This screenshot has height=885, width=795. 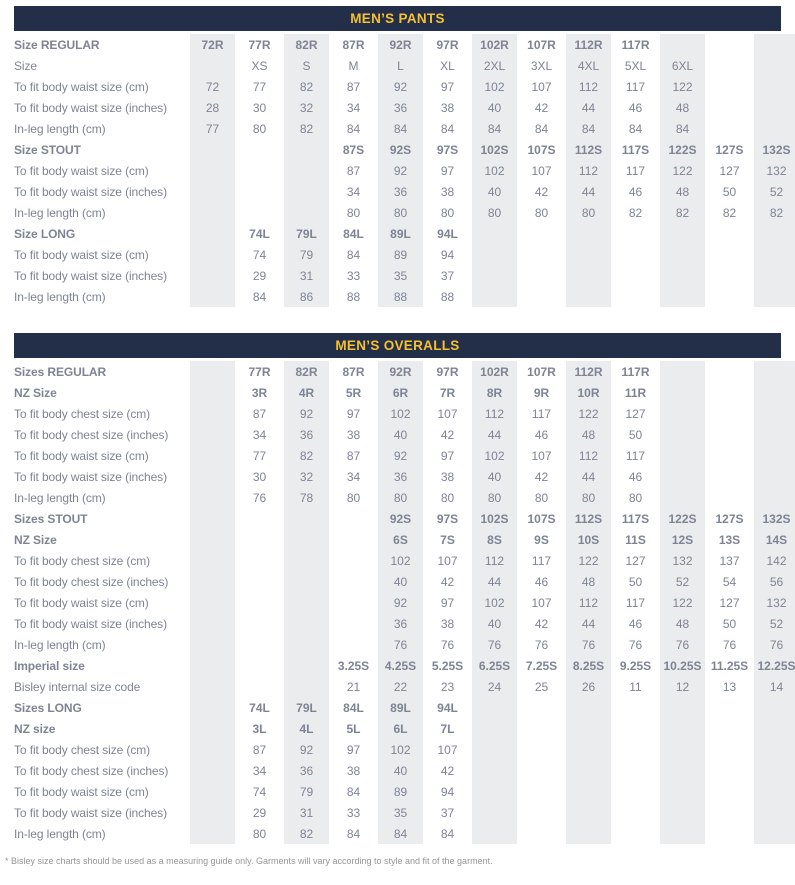 I want to click on size-cell: 117R, so click(x=635, y=44).